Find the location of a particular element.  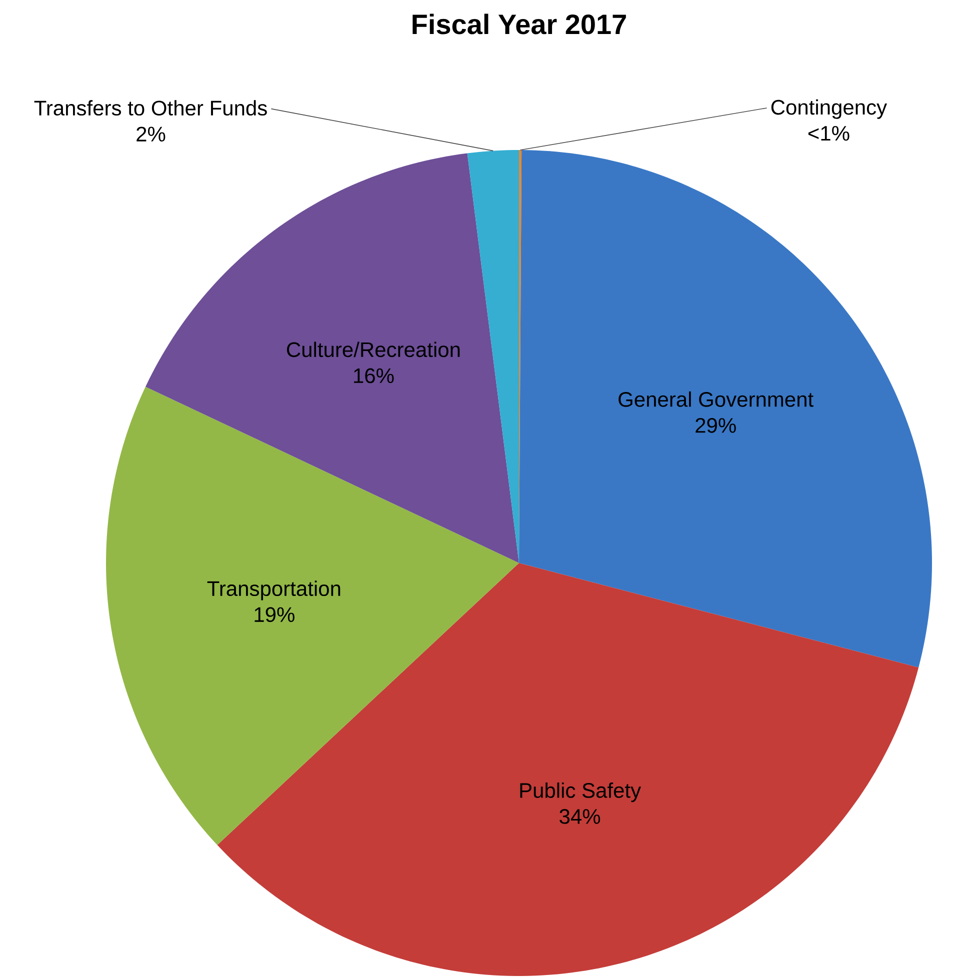

slice-label: Culture/Recreation is located at coordinates (373, 350).